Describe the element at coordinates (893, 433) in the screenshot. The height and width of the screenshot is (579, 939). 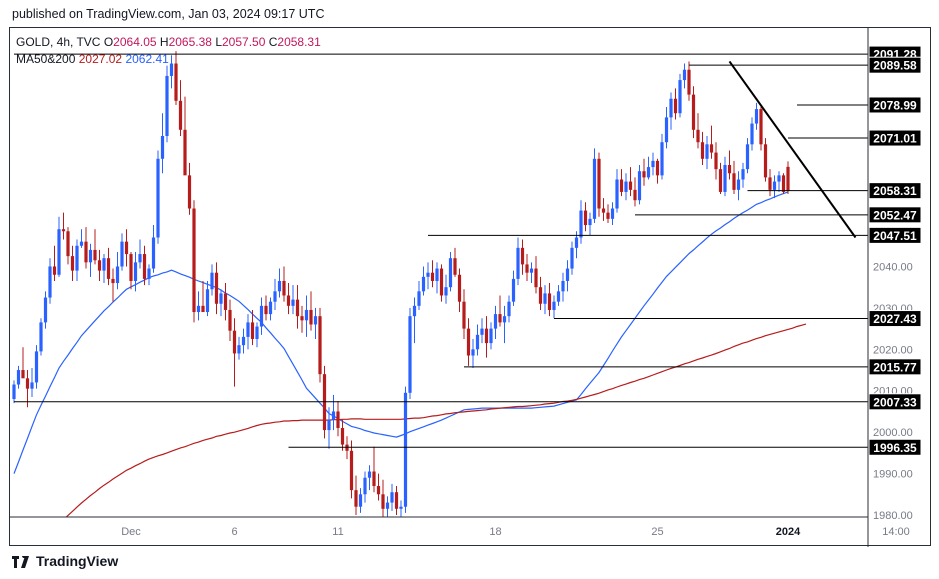
I see `price-tick-label: 2000.00` at that location.